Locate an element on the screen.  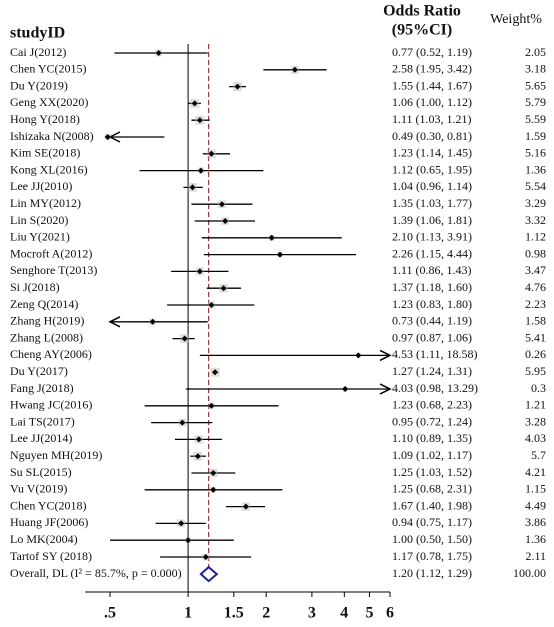
weight-label: 4.21 is located at coordinates (535, 472).